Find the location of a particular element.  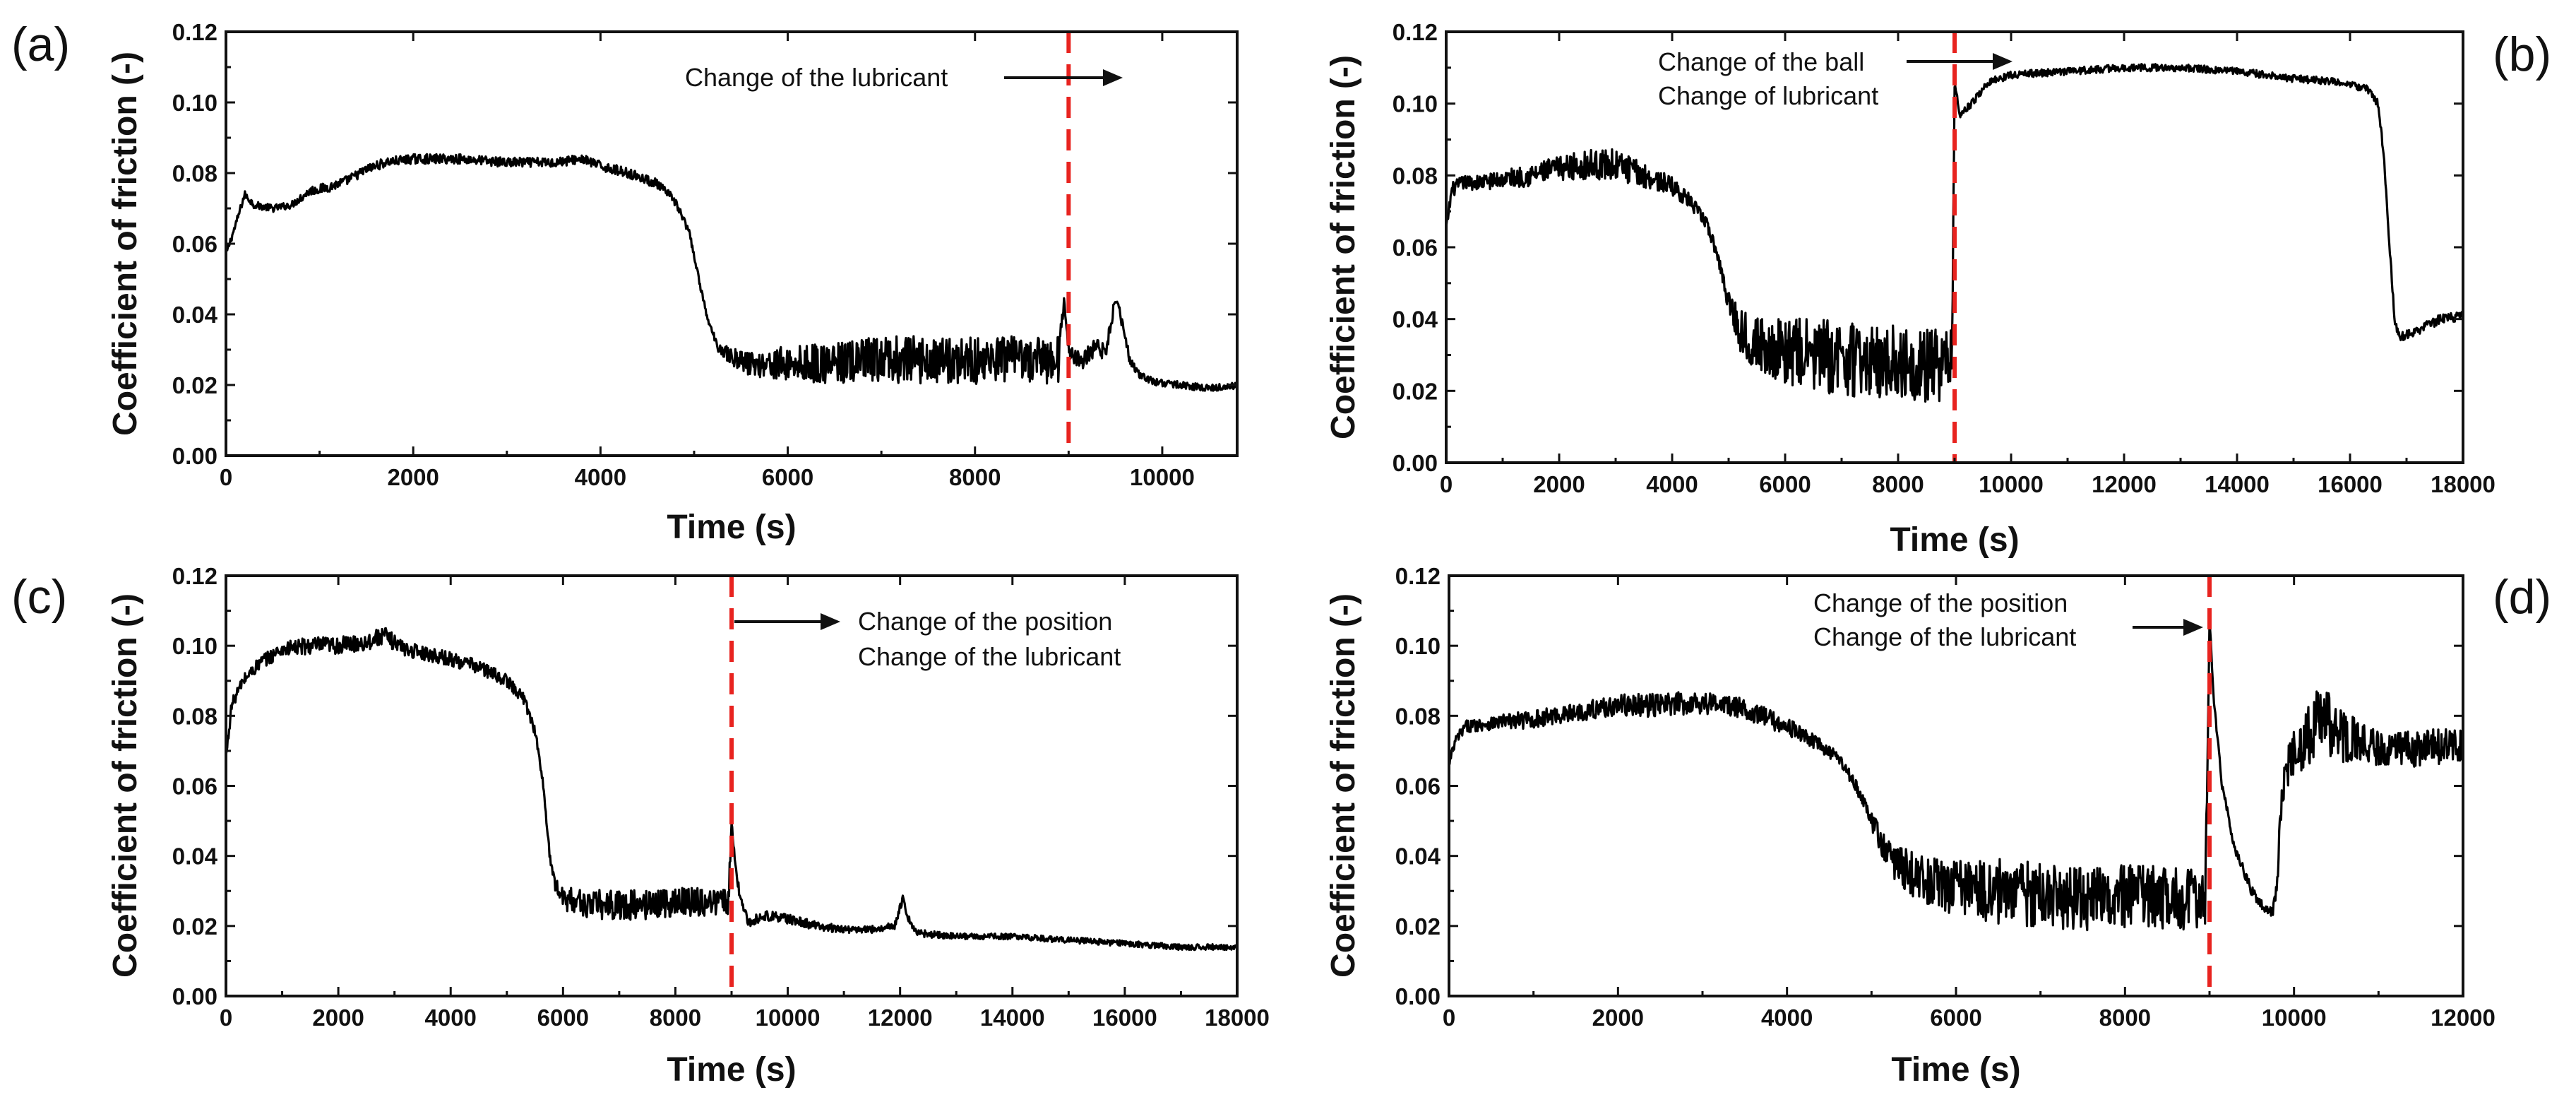

panel-letter: (c) is located at coordinates (39, 597).